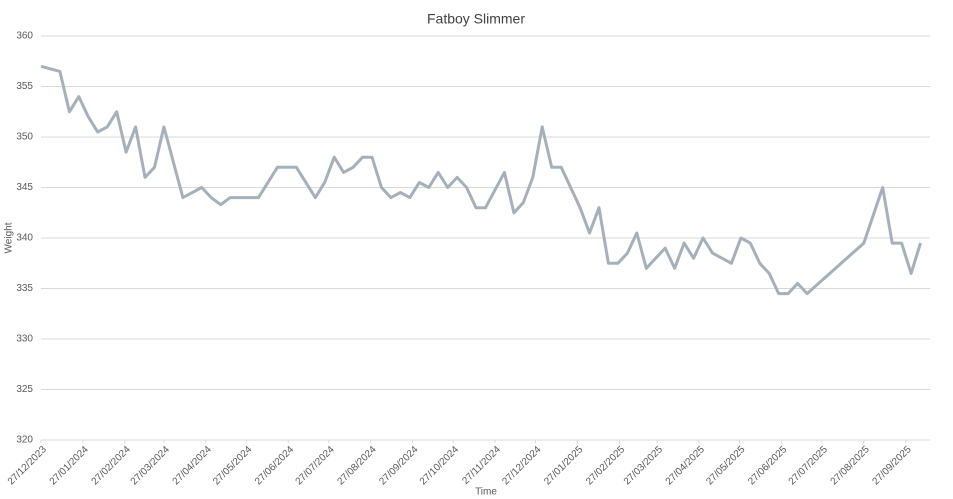 Image resolution: width=953 pixels, height=499 pixels. I want to click on y-tick-label: 350, so click(24, 137).